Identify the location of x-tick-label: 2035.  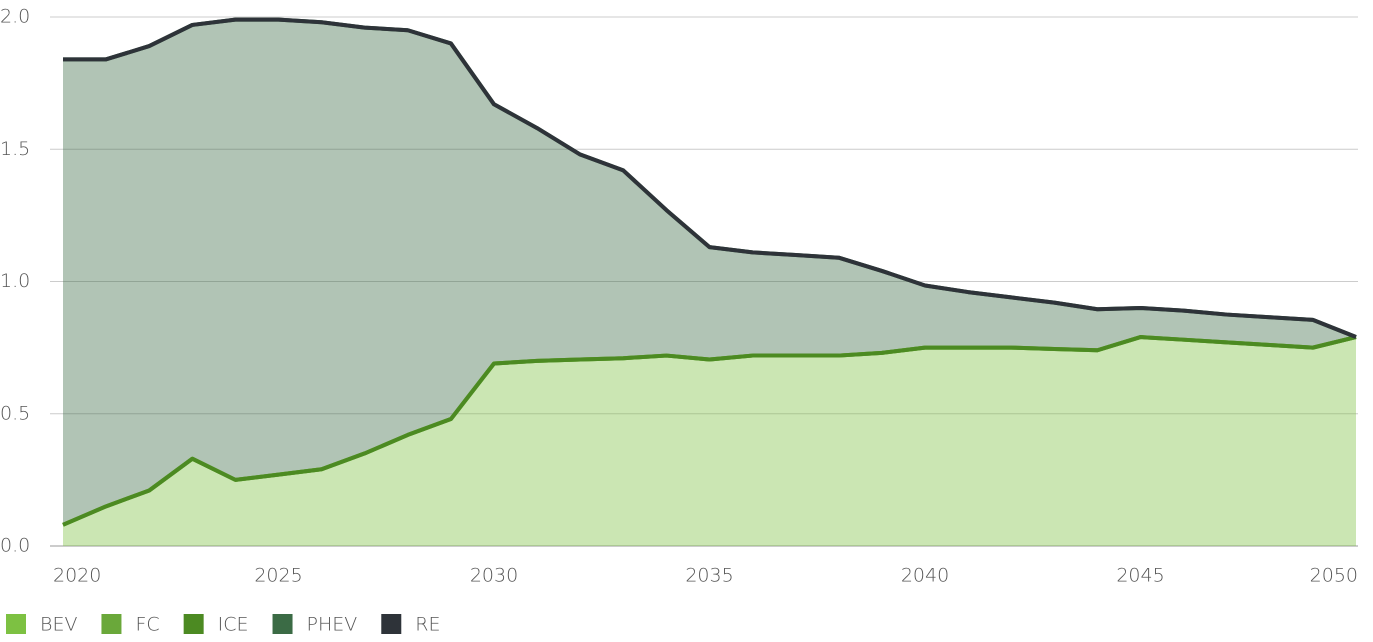
(709, 576).